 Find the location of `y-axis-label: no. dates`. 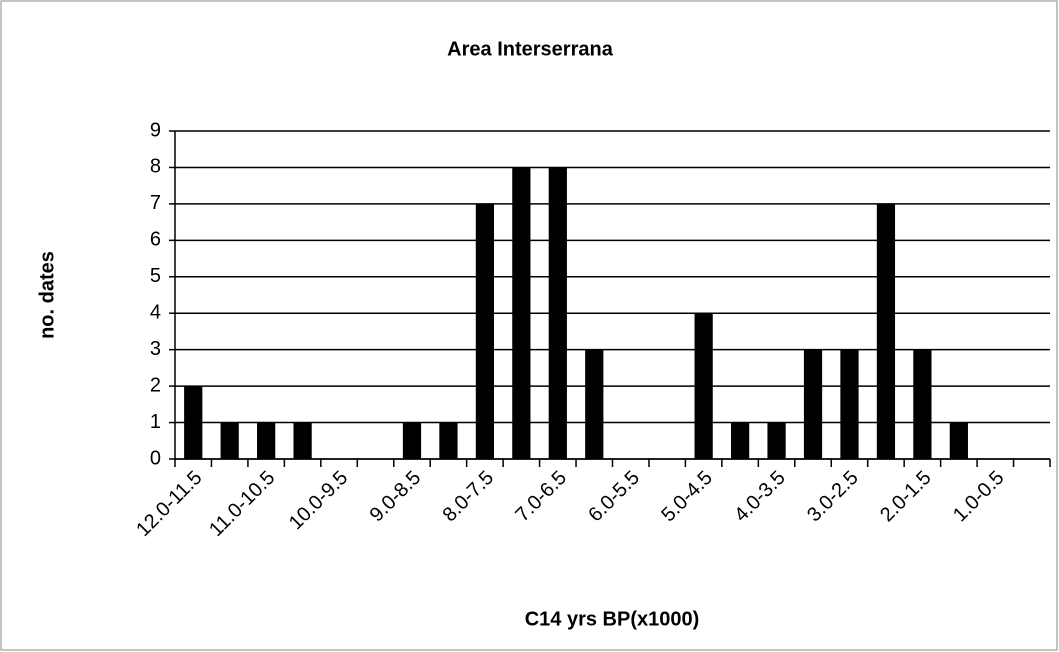

y-axis-label: no. dates is located at coordinates (47, 295).